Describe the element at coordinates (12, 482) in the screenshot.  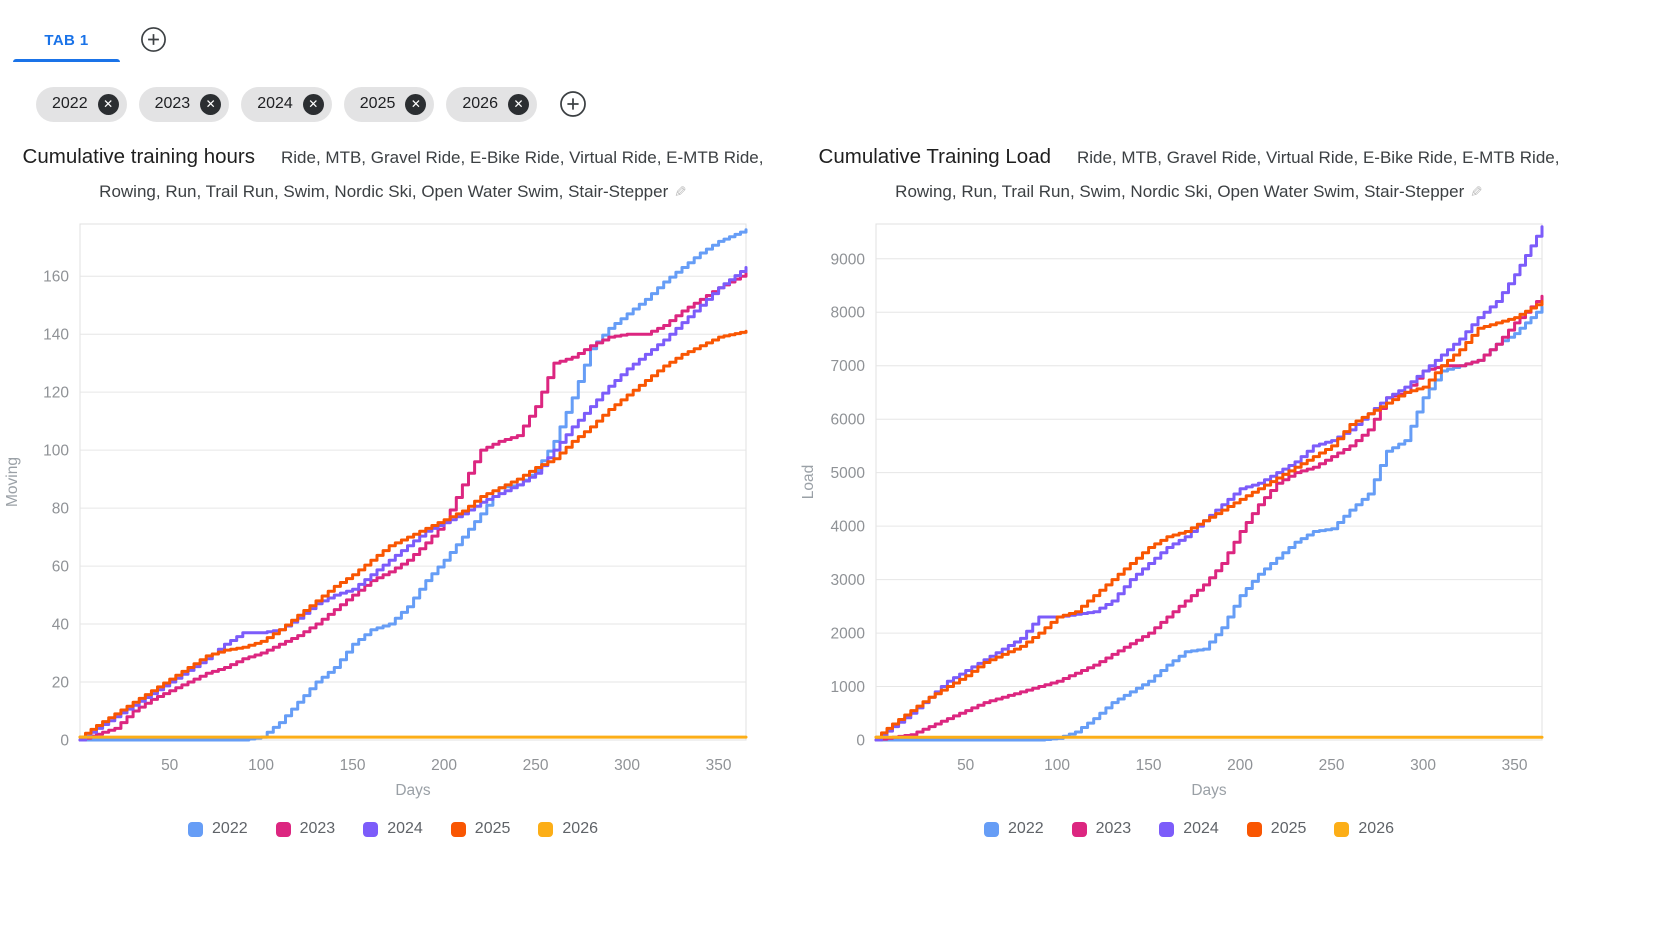
I see `svg-text: Moving` at that location.